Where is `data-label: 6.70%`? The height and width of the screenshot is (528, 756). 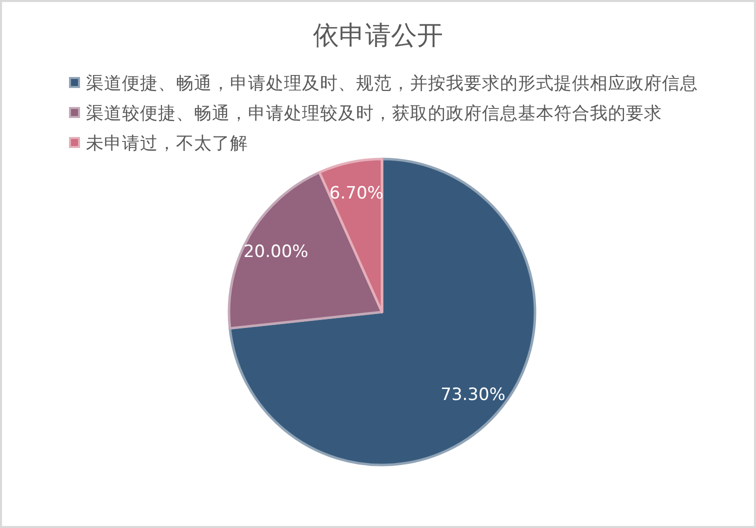
data-label: 6.70% is located at coordinates (356, 193).